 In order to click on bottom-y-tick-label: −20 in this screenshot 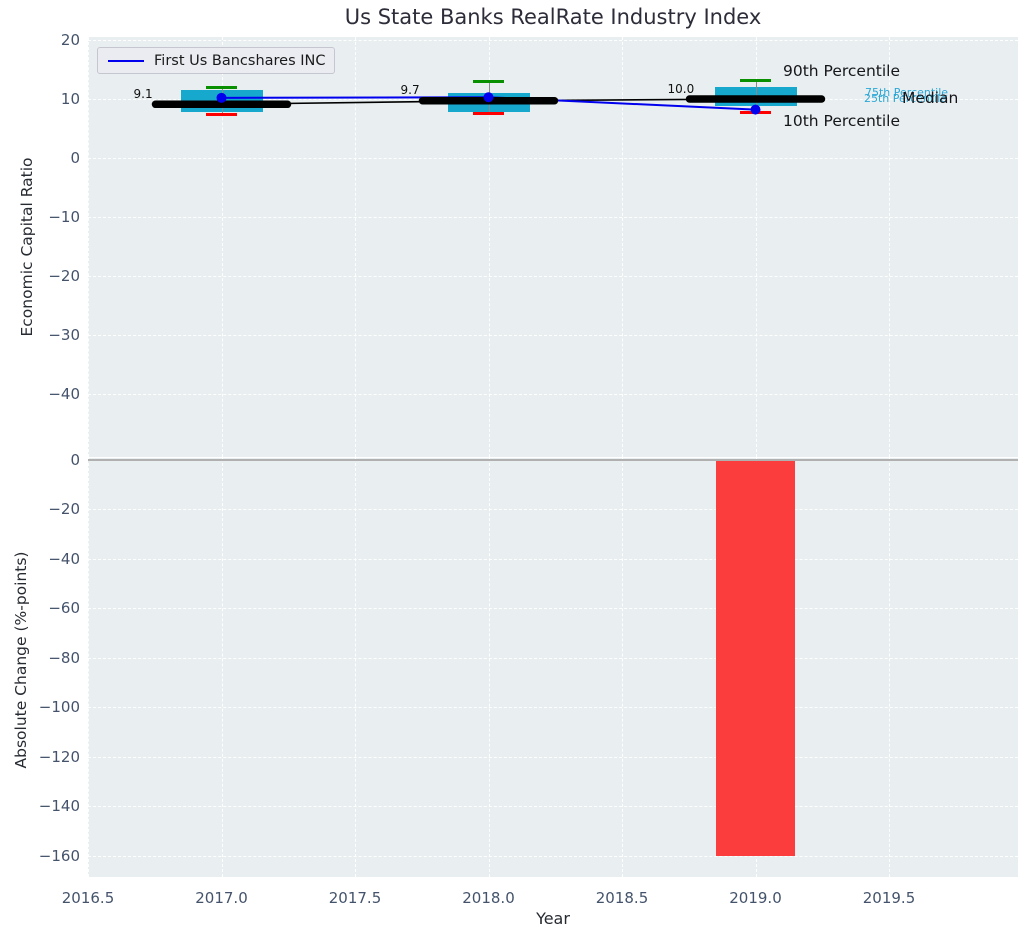, I will do `click(64, 509)`.